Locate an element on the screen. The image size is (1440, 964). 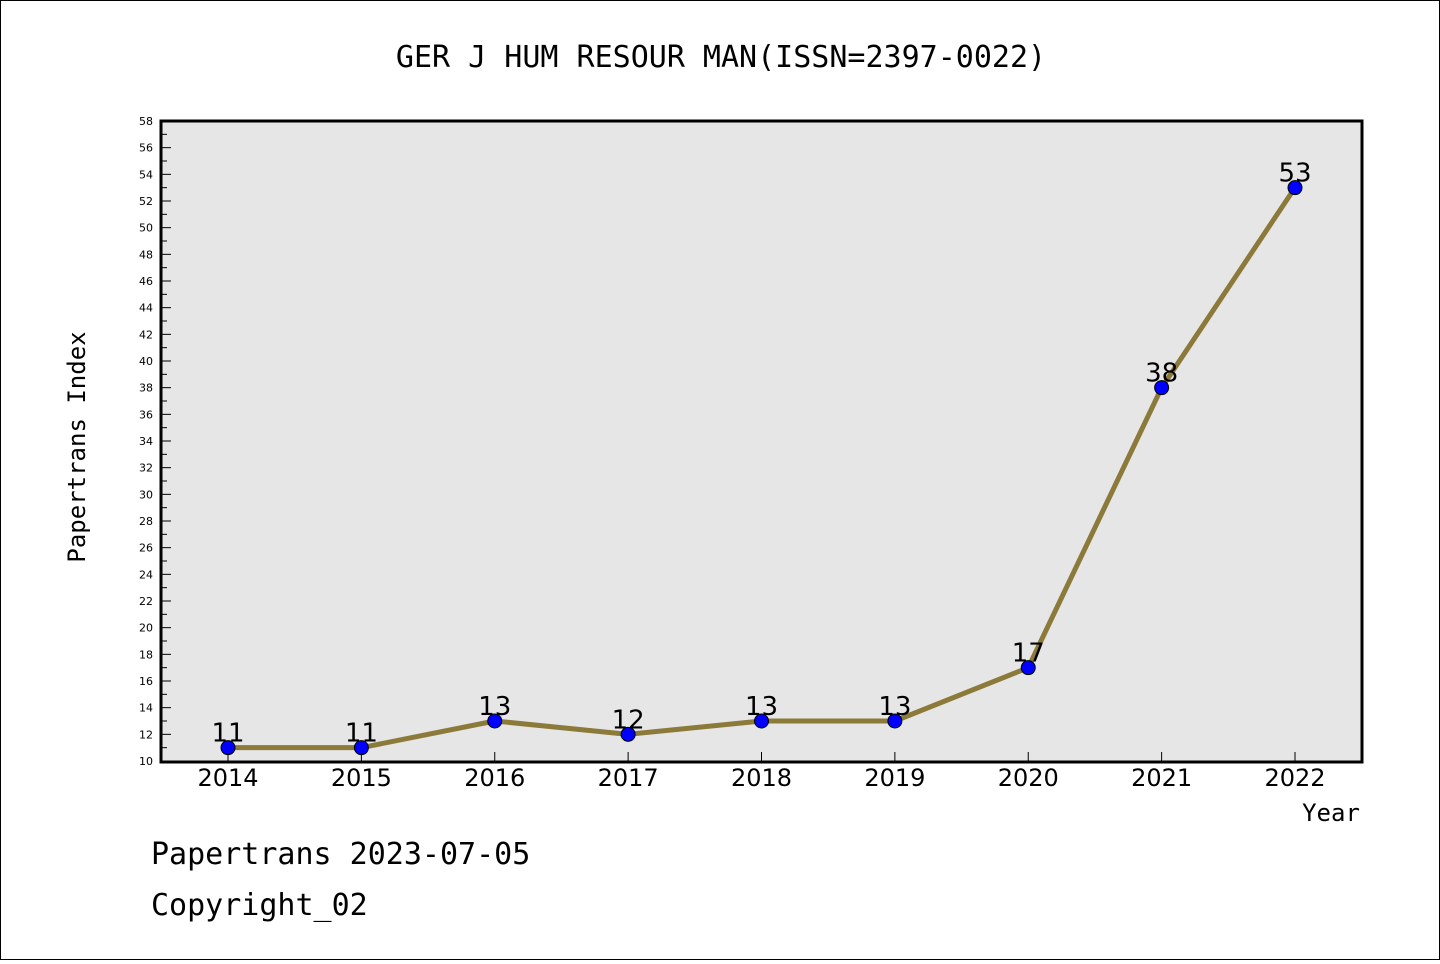
data-label: 53 is located at coordinates (1294, 174).